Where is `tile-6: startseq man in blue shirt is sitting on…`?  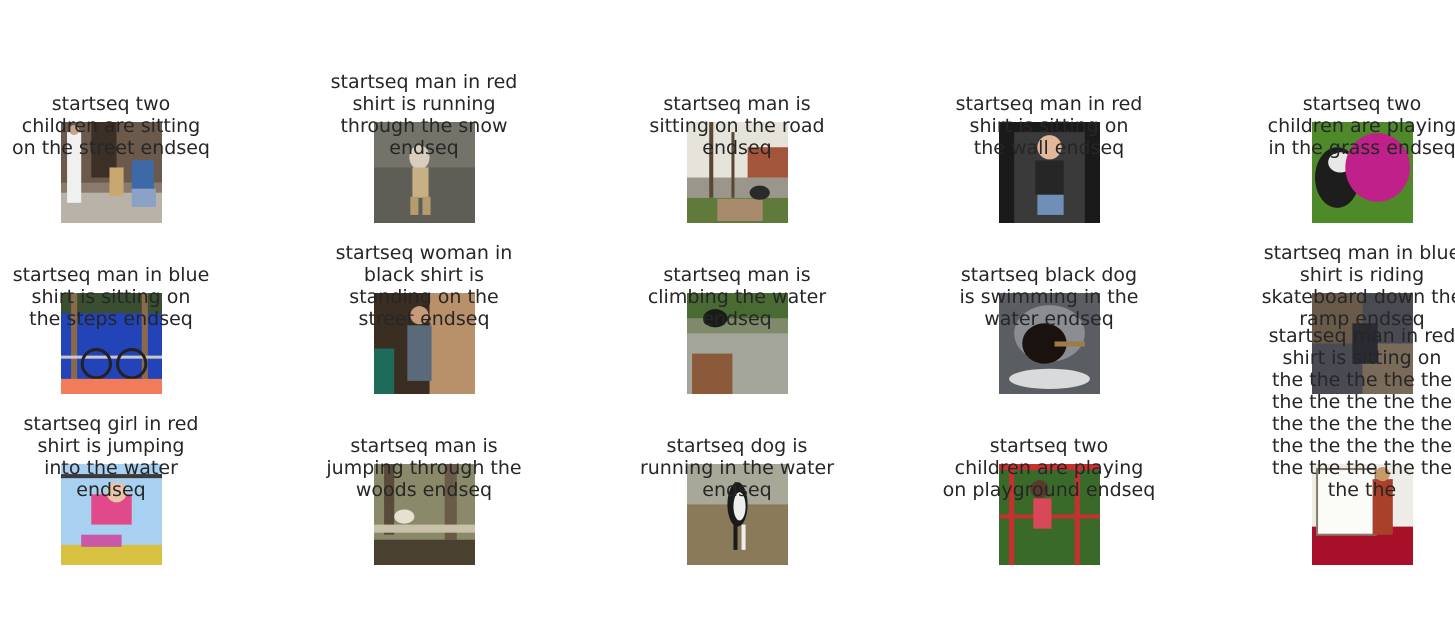
tile-6: startseq man in blue shirt is sitting on… is located at coordinates (120, 308).